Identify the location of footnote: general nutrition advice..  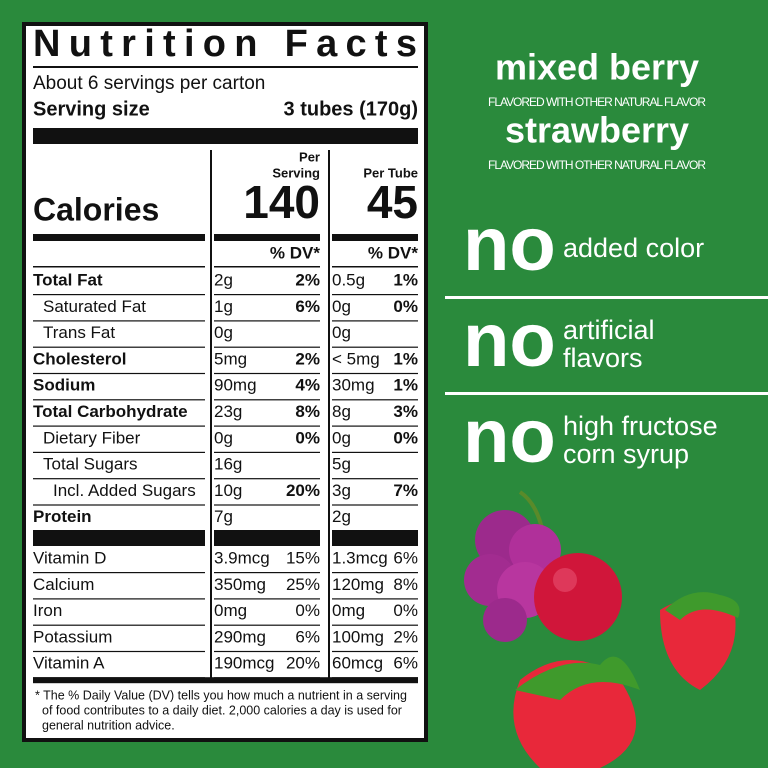
(108, 725).